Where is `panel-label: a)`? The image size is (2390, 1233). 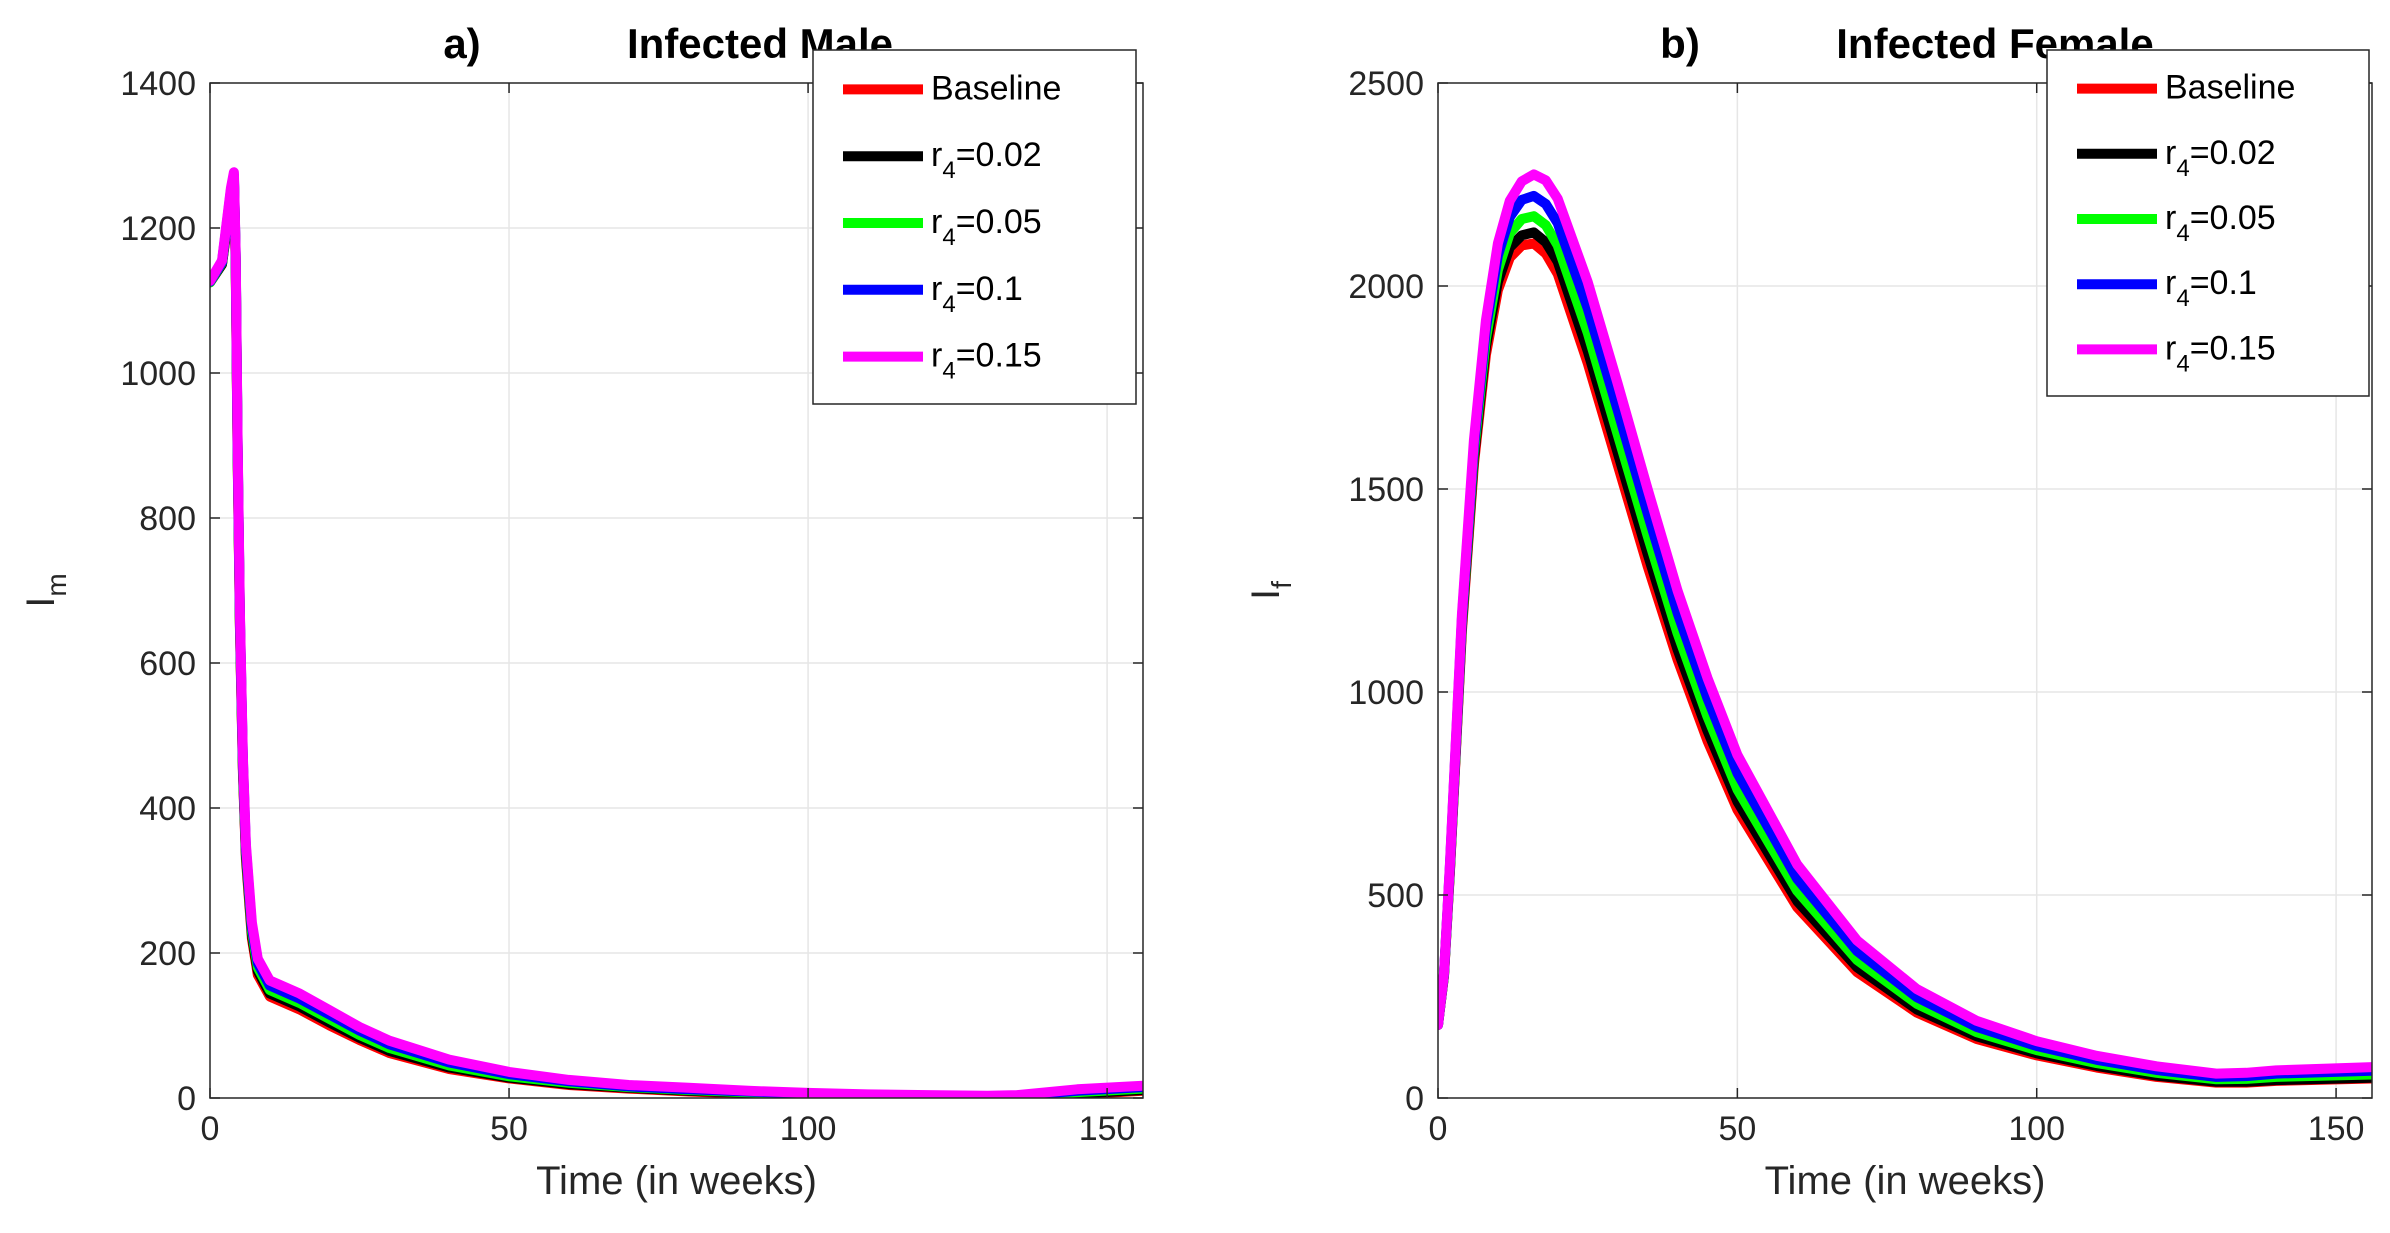 panel-label: a) is located at coordinates (461, 43).